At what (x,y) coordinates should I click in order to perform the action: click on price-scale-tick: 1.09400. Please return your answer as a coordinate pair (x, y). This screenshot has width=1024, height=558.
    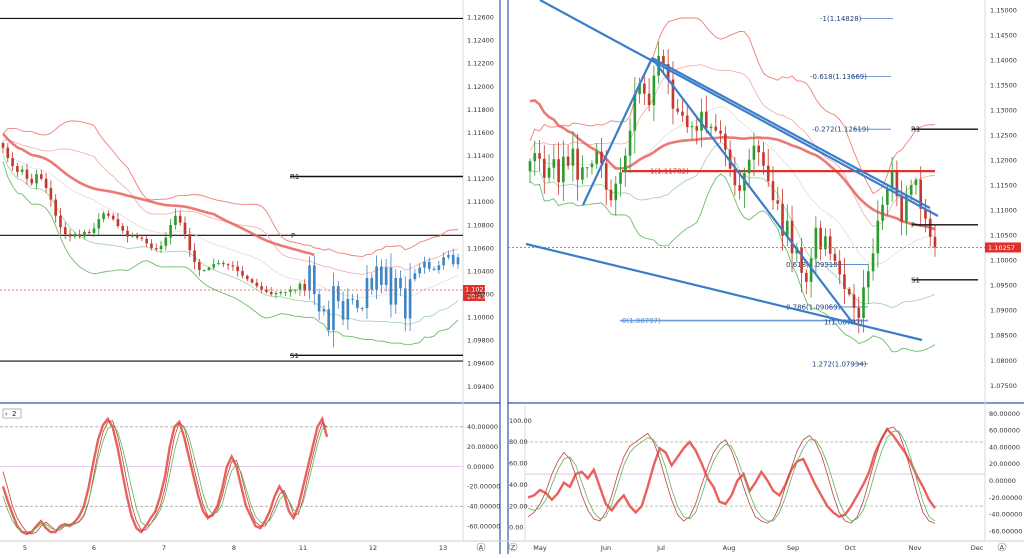
    Looking at the image, I should click on (480, 387).